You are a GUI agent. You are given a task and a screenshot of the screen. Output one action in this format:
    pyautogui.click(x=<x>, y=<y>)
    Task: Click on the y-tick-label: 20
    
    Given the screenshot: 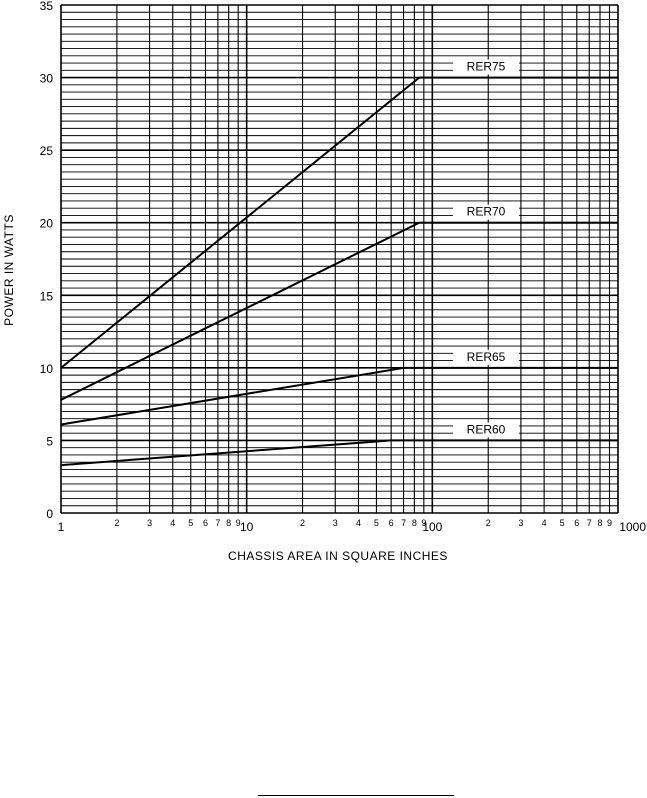 What is the action you would take?
    pyautogui.click(x=47, y=224)
    